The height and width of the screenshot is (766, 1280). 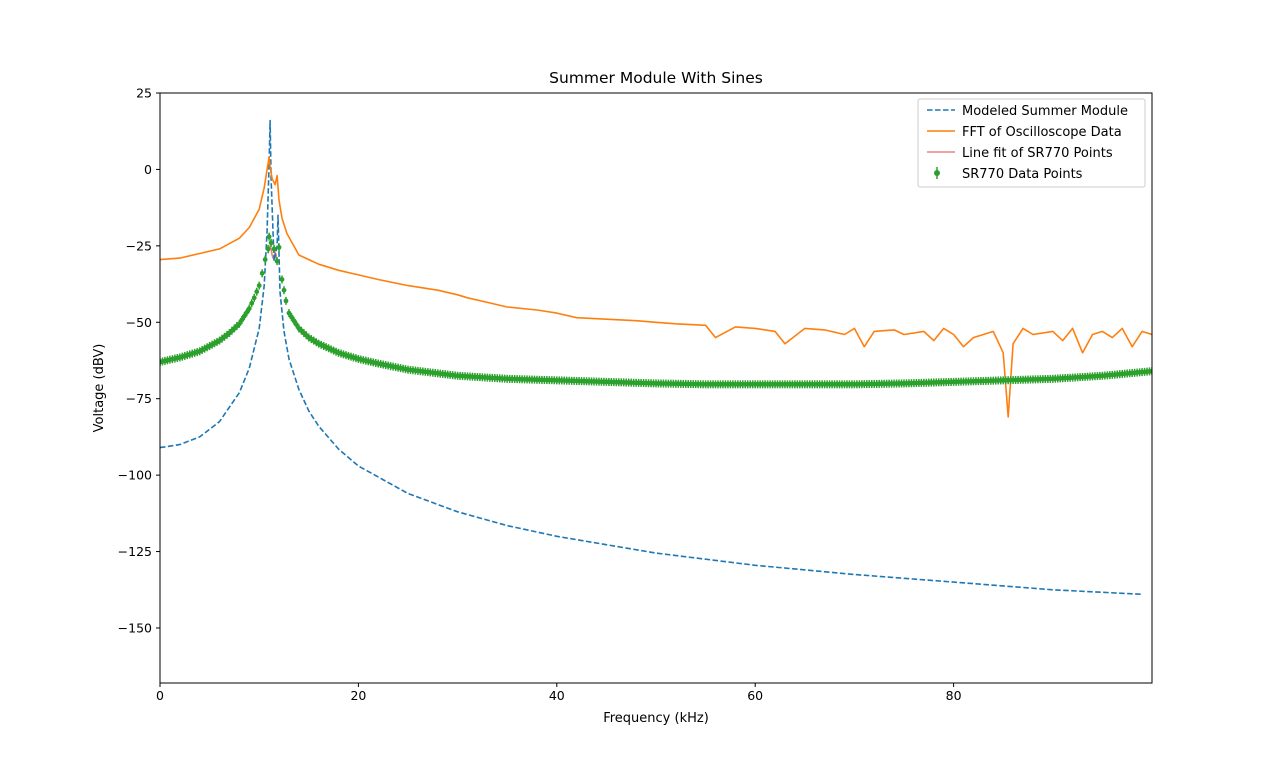 I want to click on legend-label-linefit: Line fit of SR770 Points, so click(x=1037, y=153).